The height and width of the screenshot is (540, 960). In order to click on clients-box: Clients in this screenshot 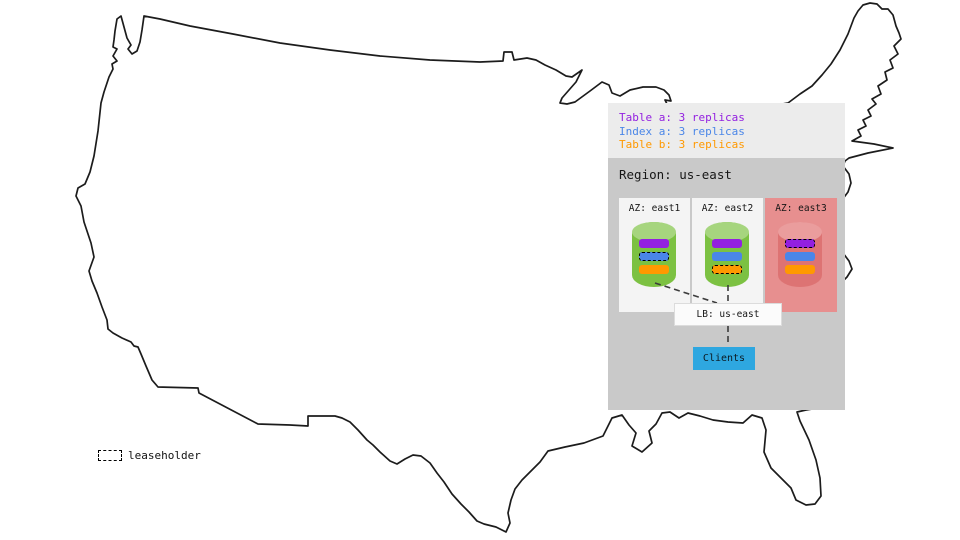, I will do `click(726, 361)`.